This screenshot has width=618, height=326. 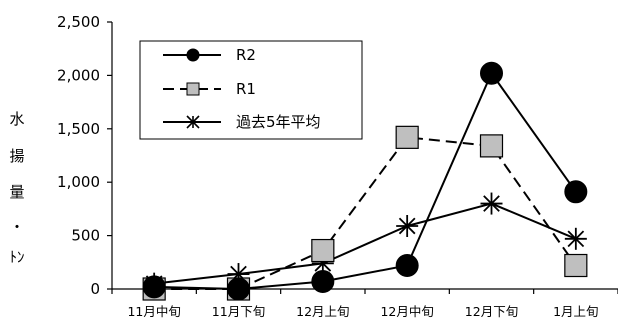 What do you see at coordinates (362, 311) in the screenshot?
I see `x-tick-labels: 11月中旬 11月下旬 12月上旬 12月中旬 12月下旬 1月上旬` at bounding box center [362, 311].